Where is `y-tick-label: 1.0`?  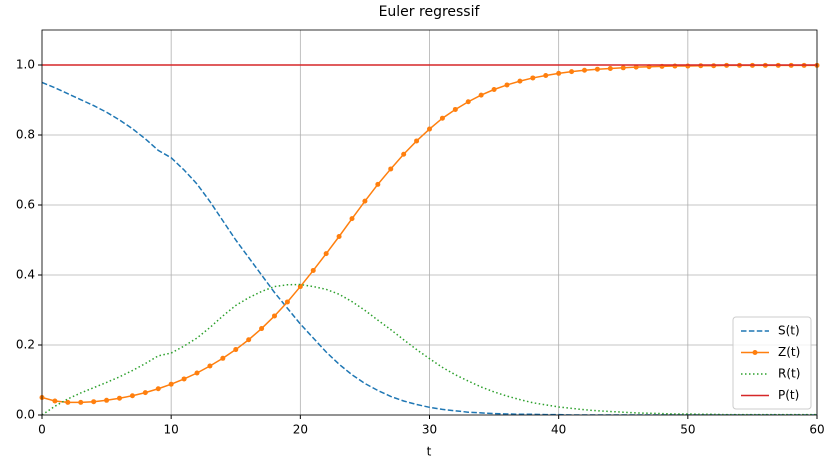 y-tick-label: 1.0 is located at coordinates (25, 65).